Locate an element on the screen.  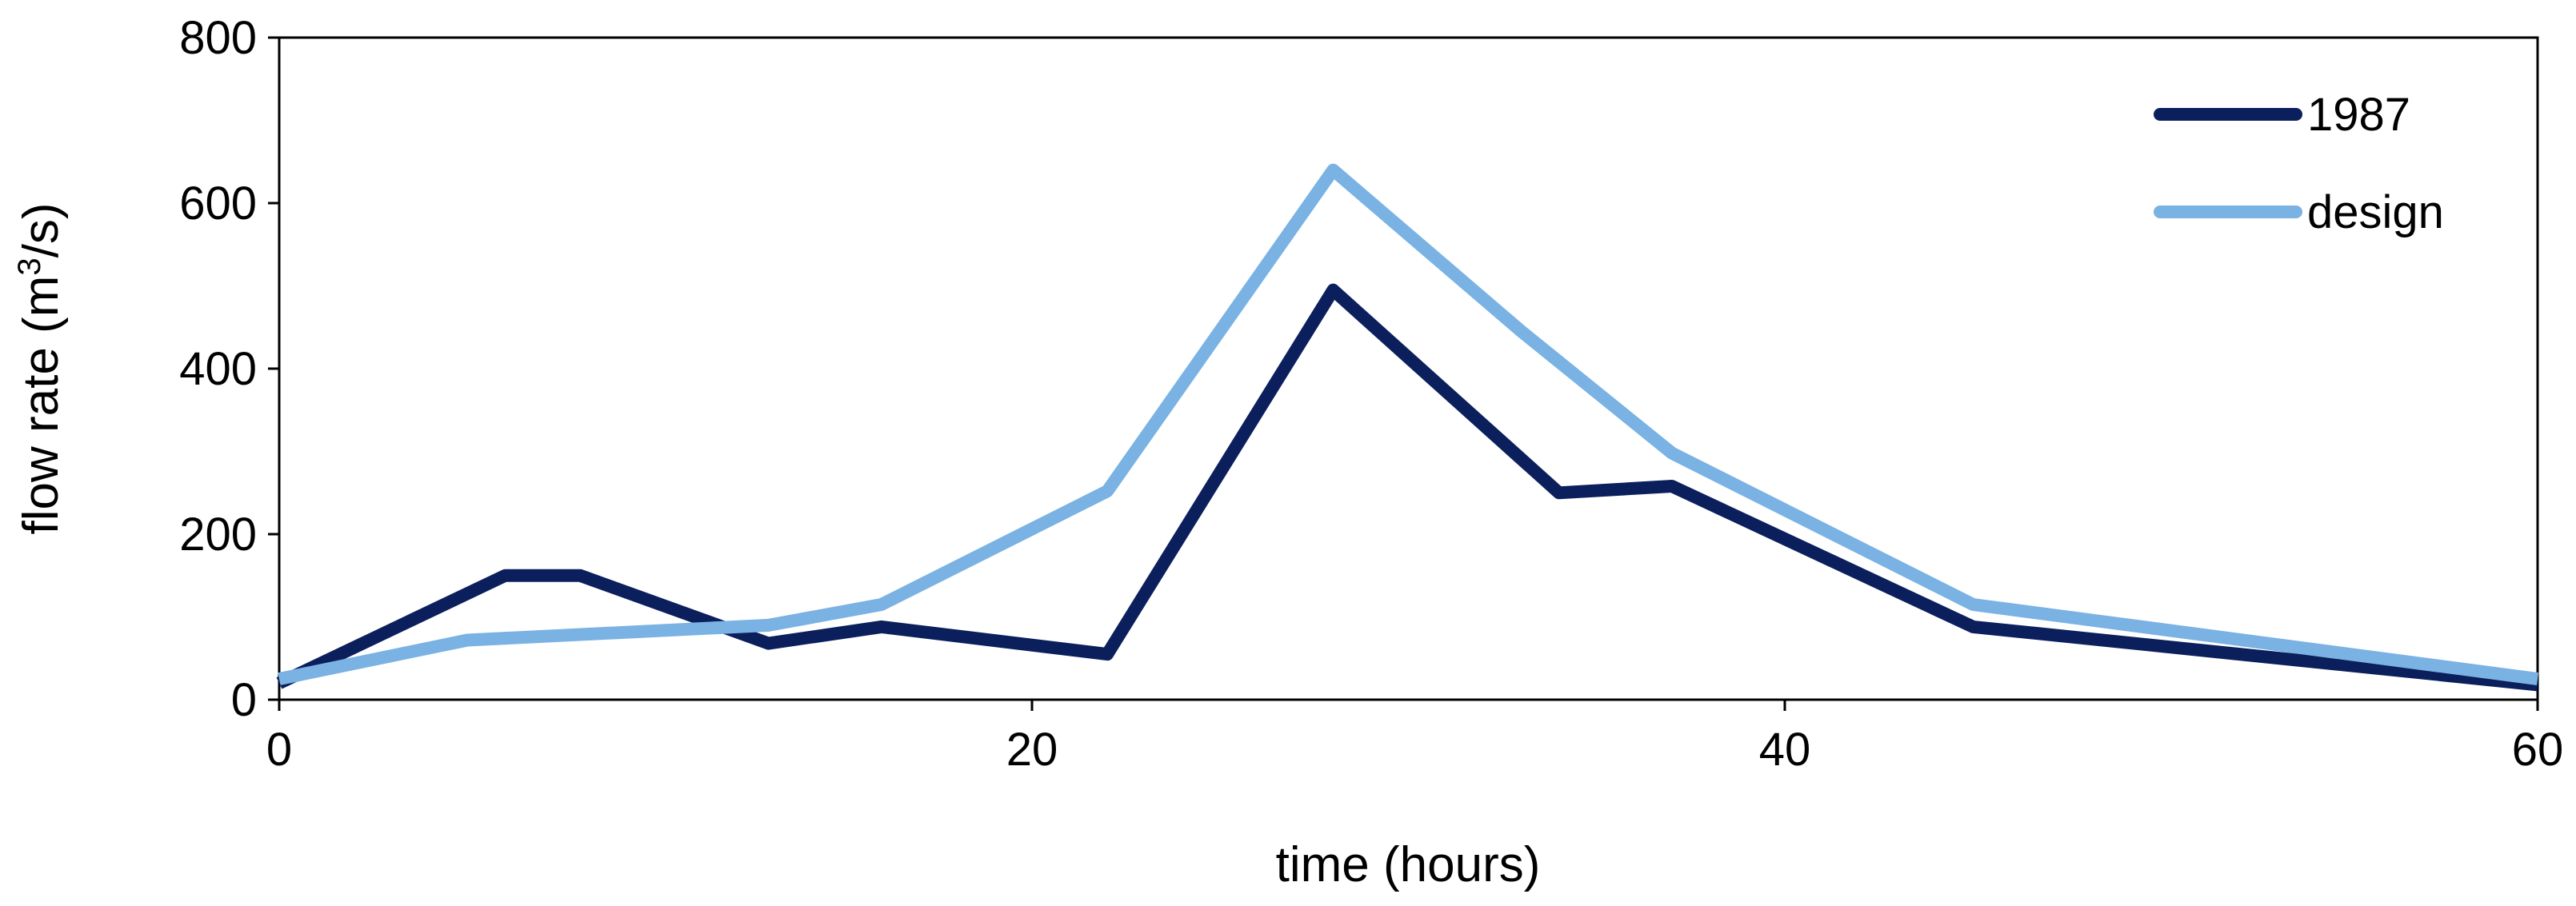
legend-label-design: design is located at coordinates (2375, 212).